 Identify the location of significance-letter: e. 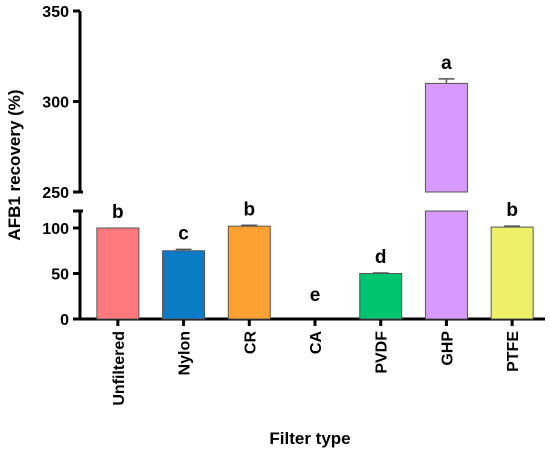
(315, 295).